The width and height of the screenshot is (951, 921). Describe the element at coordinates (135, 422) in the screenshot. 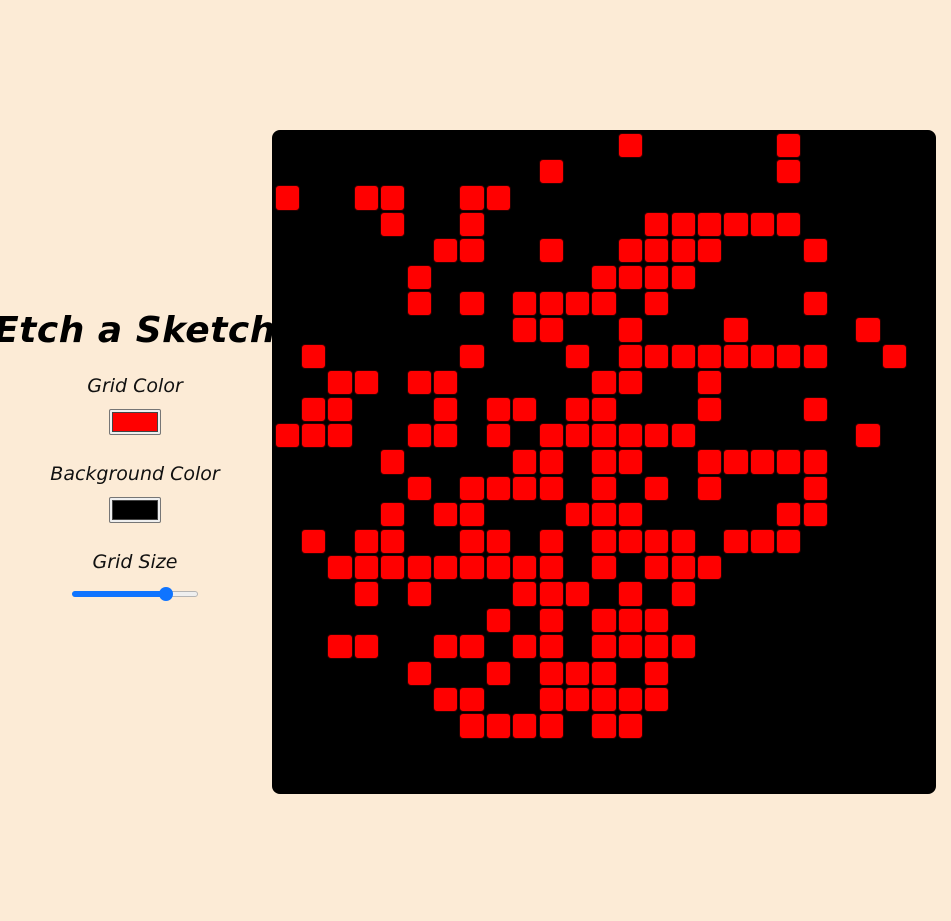

I see `grid-color-picker` at that location.